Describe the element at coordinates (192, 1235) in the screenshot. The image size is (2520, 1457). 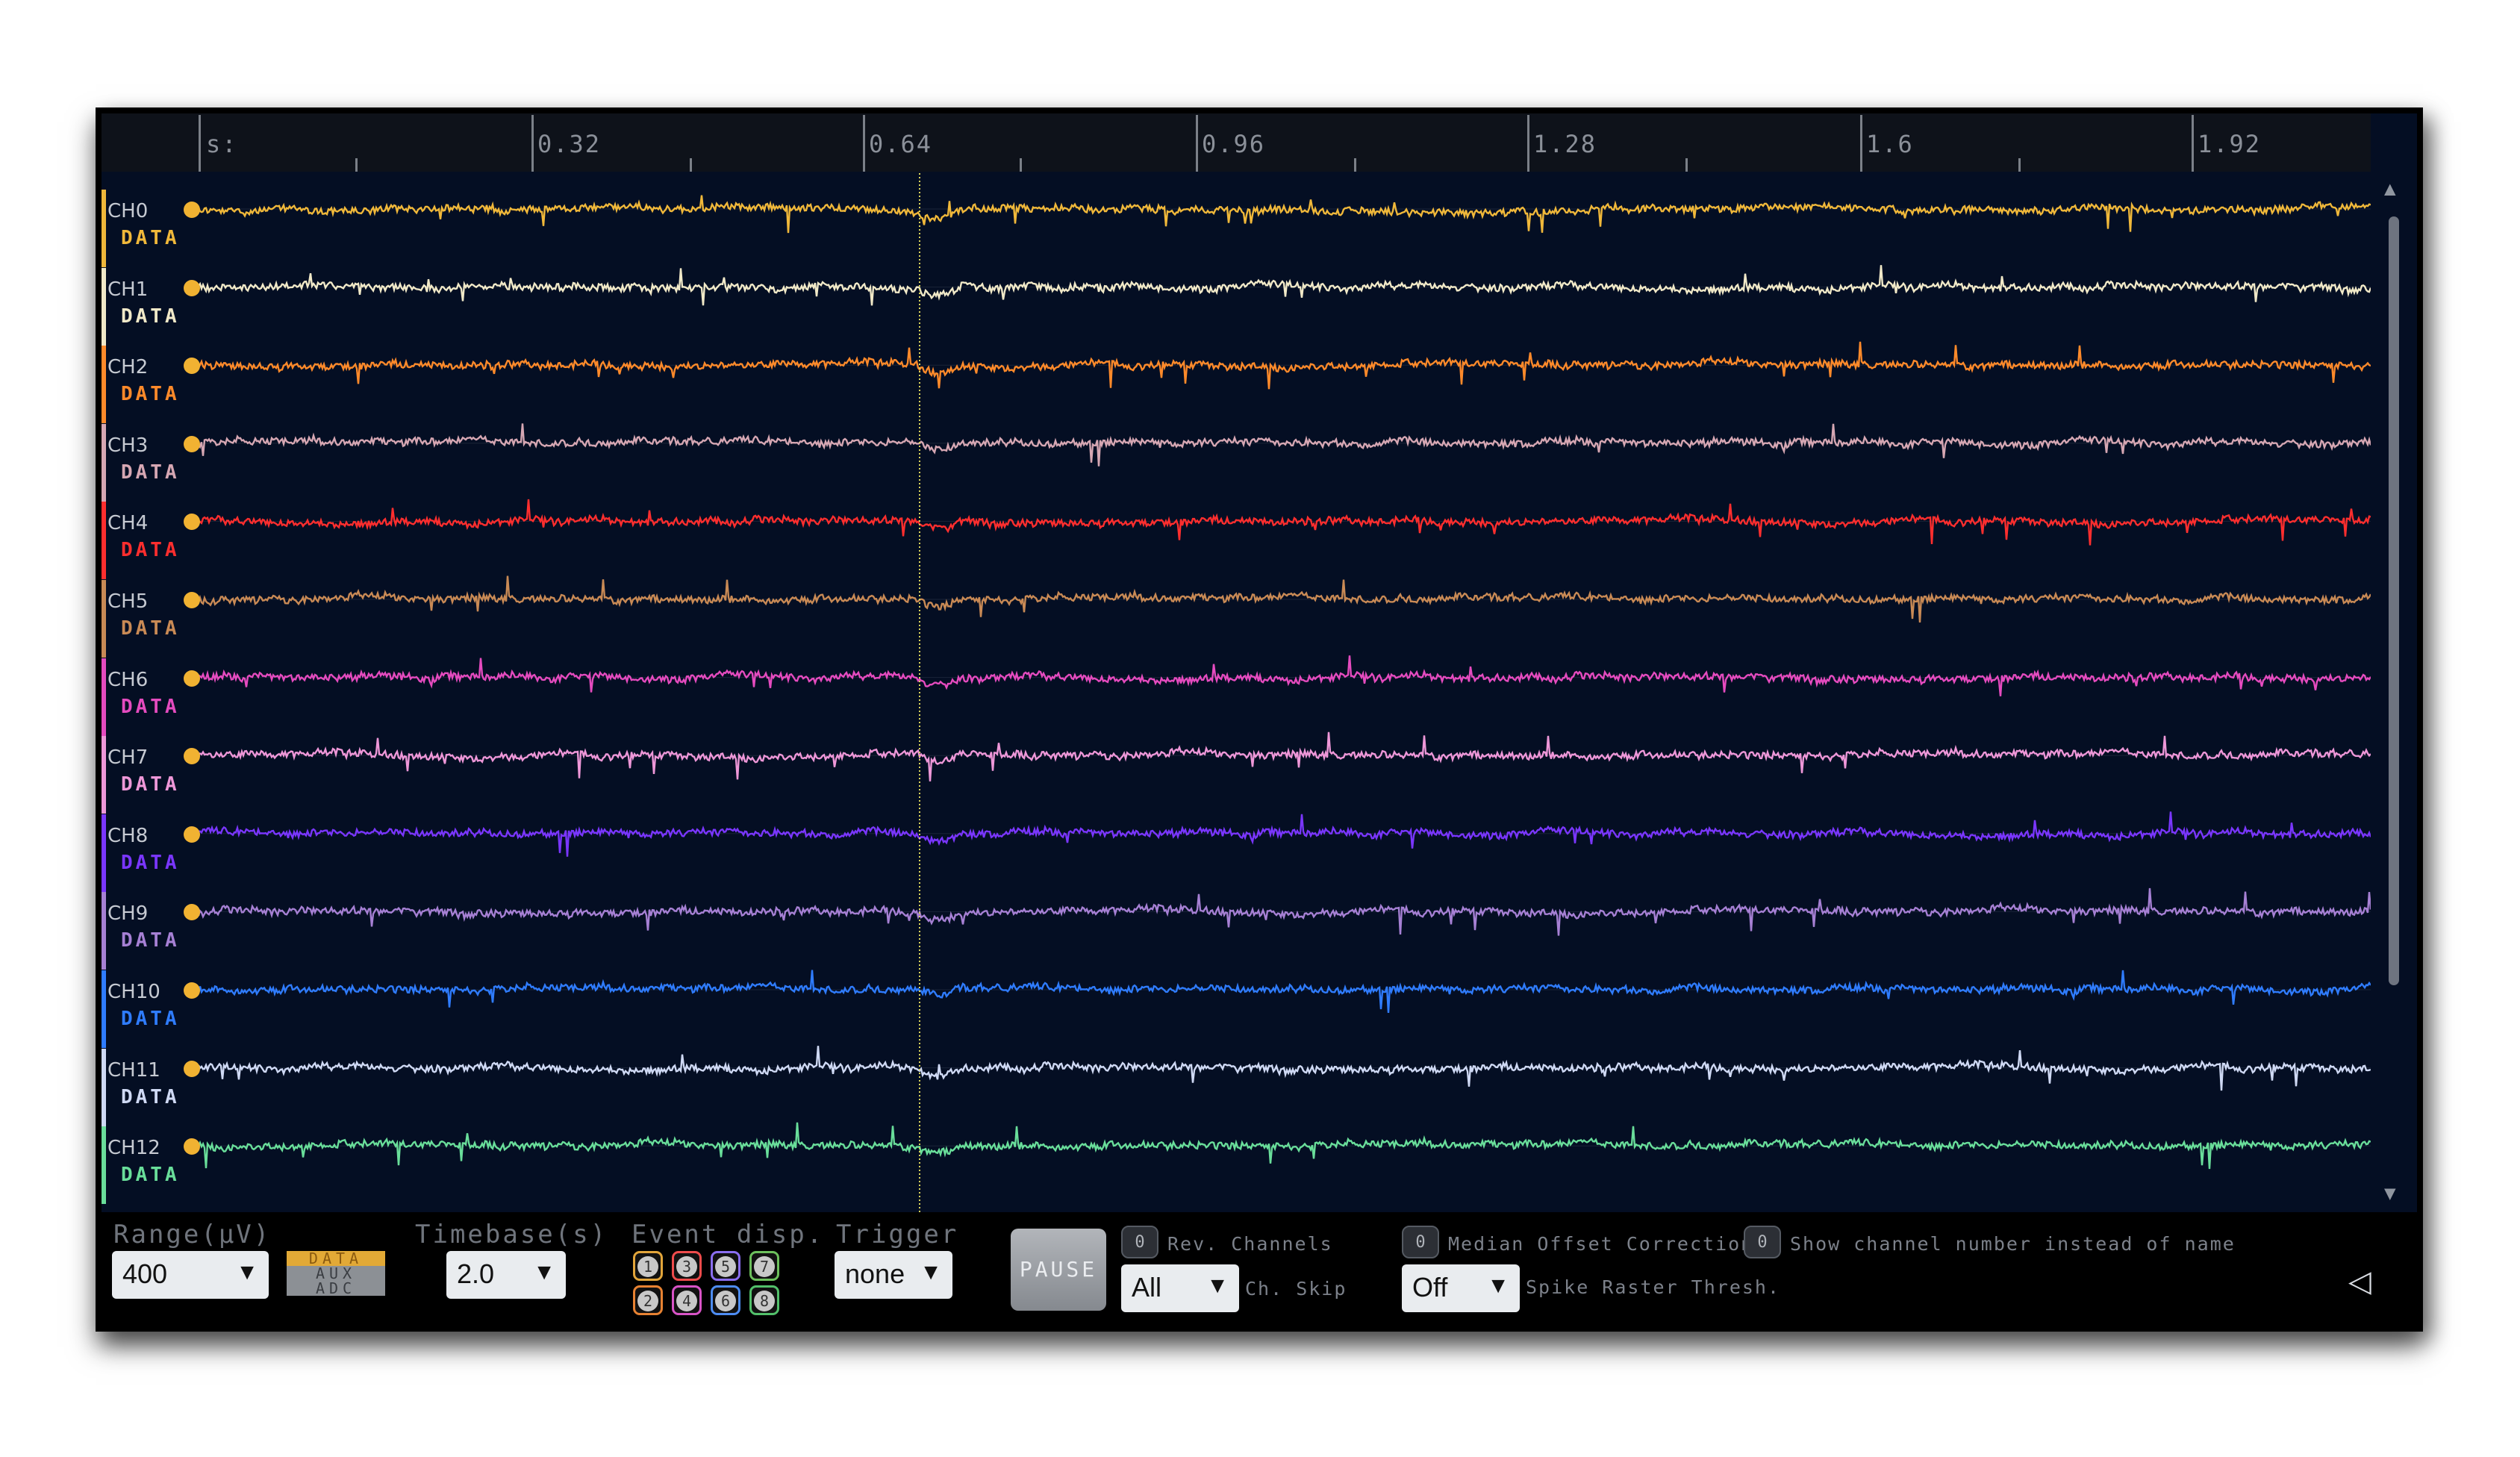
I see `range-label: Range(μV)` at that location.